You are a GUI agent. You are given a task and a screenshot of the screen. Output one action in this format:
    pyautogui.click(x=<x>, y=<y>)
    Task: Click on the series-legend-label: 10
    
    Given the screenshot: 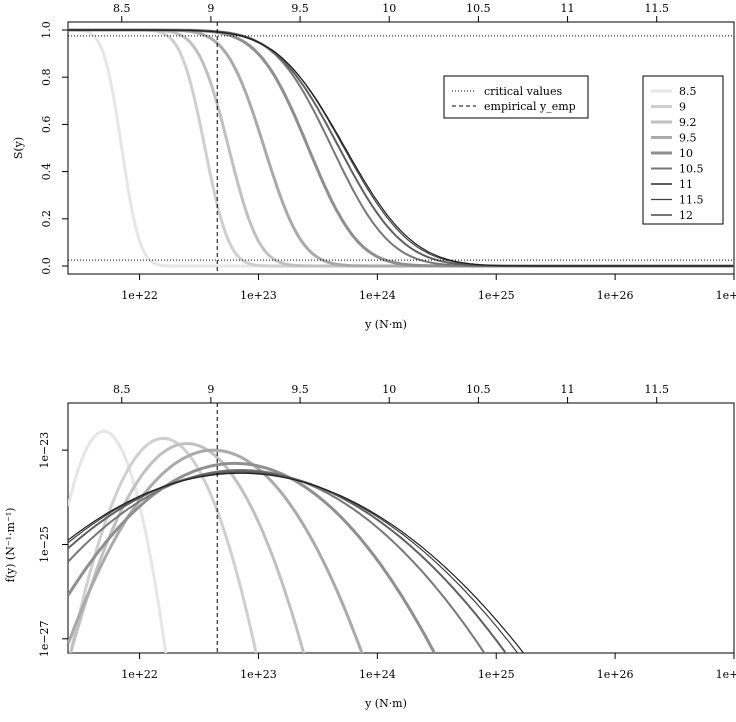 What is the action you would take?
    pyautogui.click(x=686, y=153)
    